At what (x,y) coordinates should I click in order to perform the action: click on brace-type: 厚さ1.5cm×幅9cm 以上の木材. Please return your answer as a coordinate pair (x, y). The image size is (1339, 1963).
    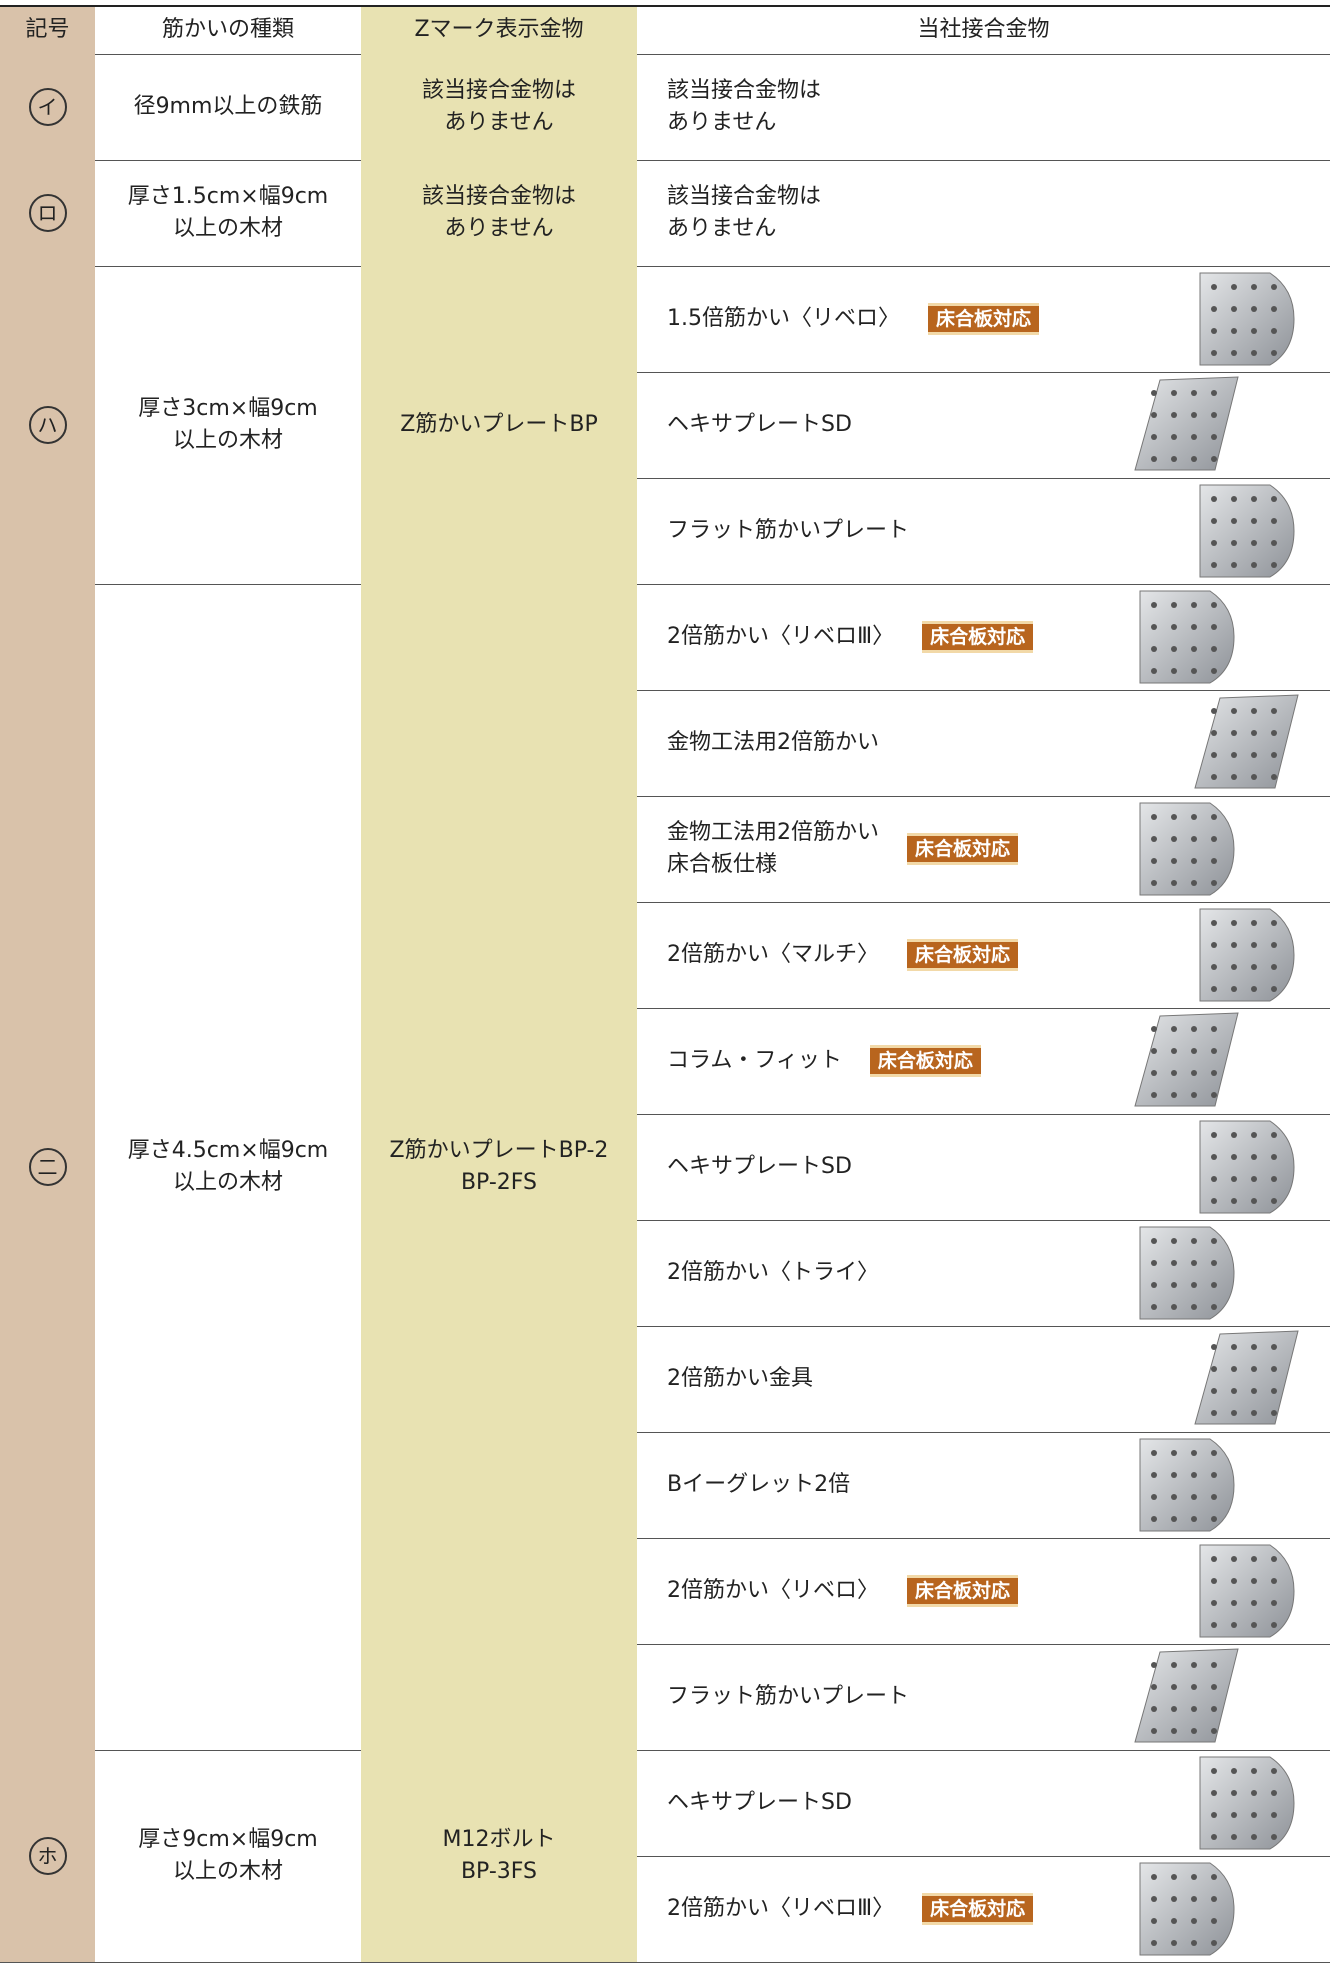
    Looking at the image, I should click on (228, 212).